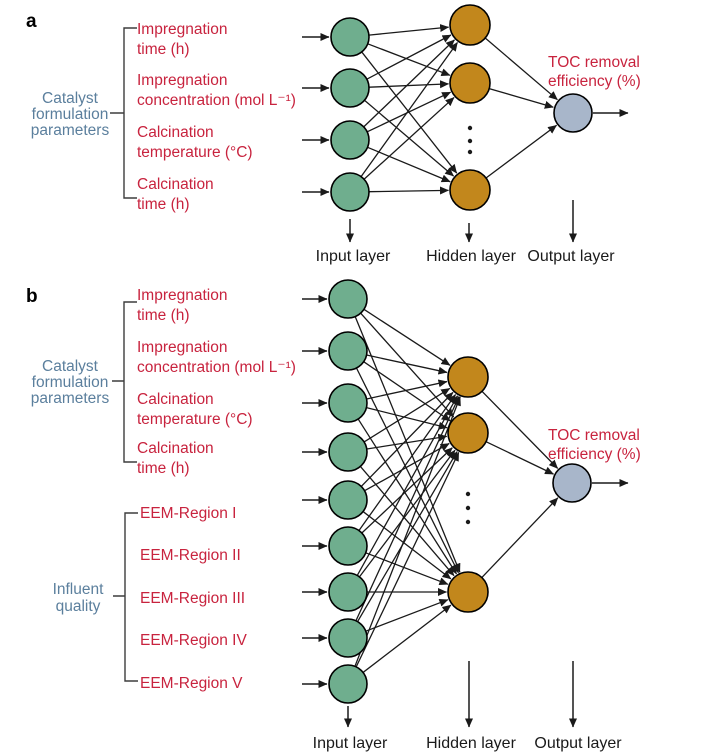  I want to click on panel-a-connection-in2-hid2, so click(409, 84).